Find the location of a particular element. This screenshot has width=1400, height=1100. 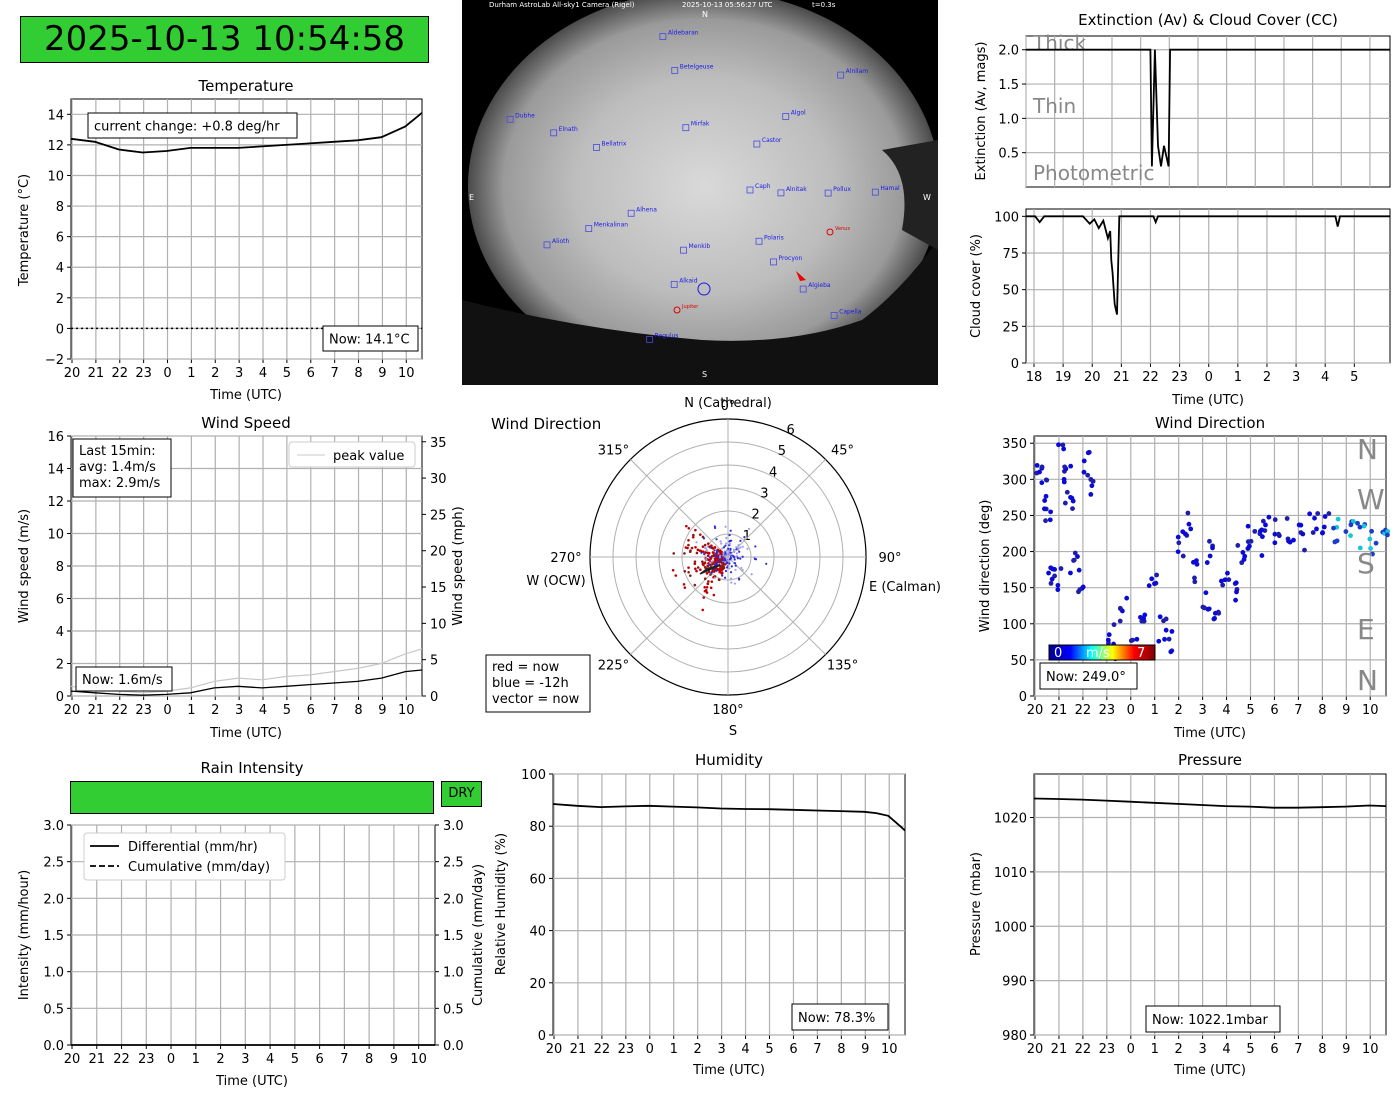

wind-polar-ring-label: 5 is located at coordinates (782, 451).